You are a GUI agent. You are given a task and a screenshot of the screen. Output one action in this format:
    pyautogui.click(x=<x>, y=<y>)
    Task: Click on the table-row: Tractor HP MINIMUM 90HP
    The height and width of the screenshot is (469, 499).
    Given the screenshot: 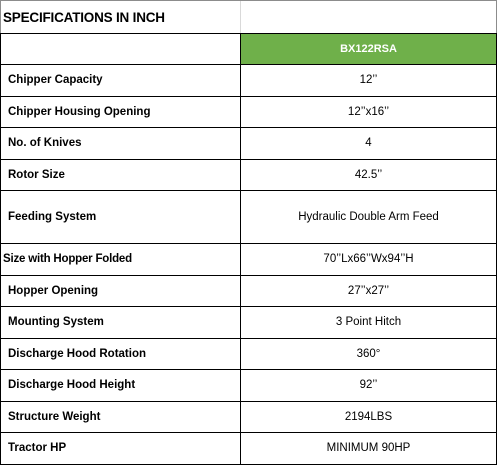 What is the action you would take?
    pyautogui.click(x=248, y=448)
    